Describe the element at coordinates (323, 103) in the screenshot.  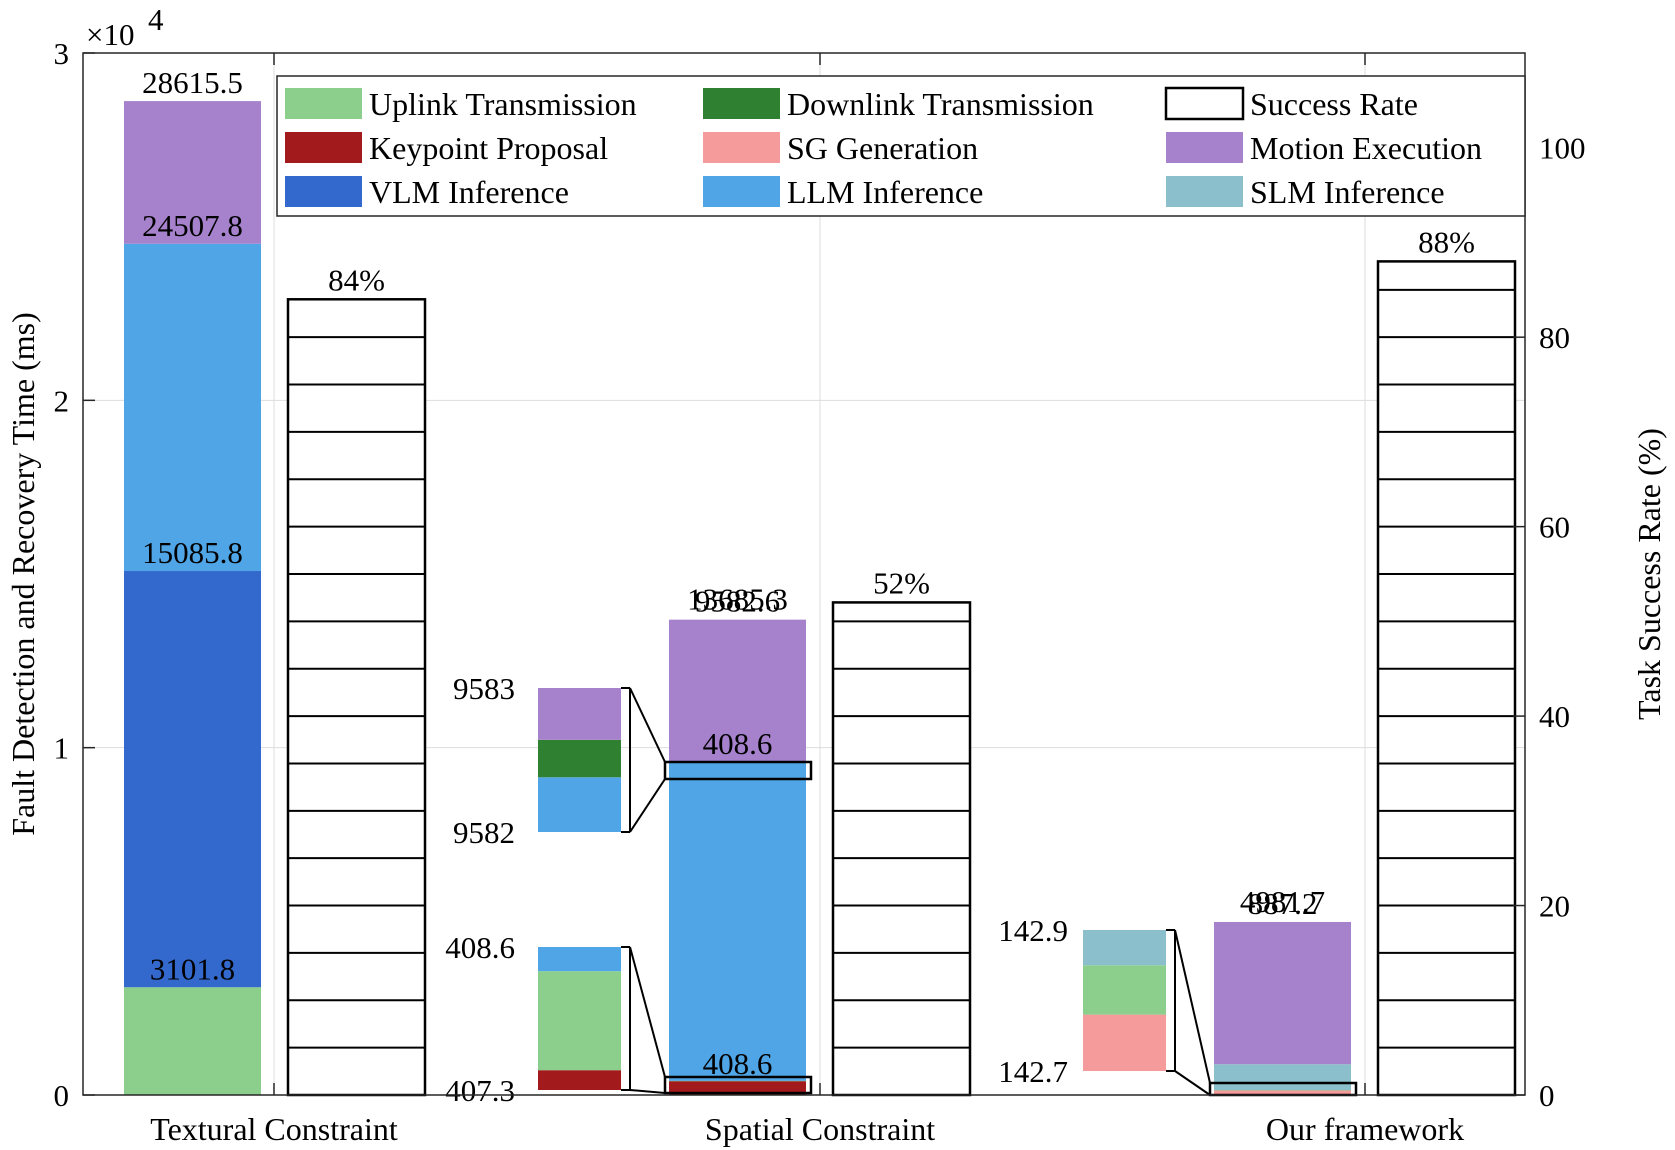
I see `legend-swatch-uplink-transmission` at that location.